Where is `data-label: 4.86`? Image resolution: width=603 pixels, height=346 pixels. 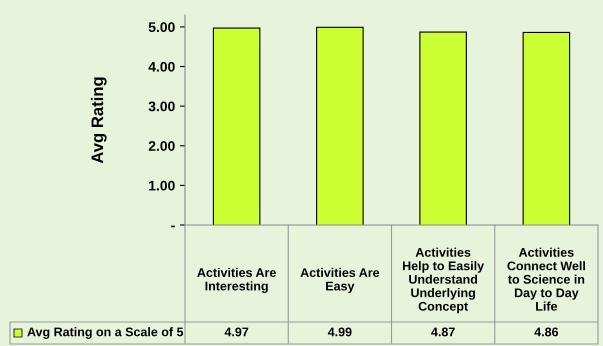
data-label: 4.86 is located at coordinates (546, 332).